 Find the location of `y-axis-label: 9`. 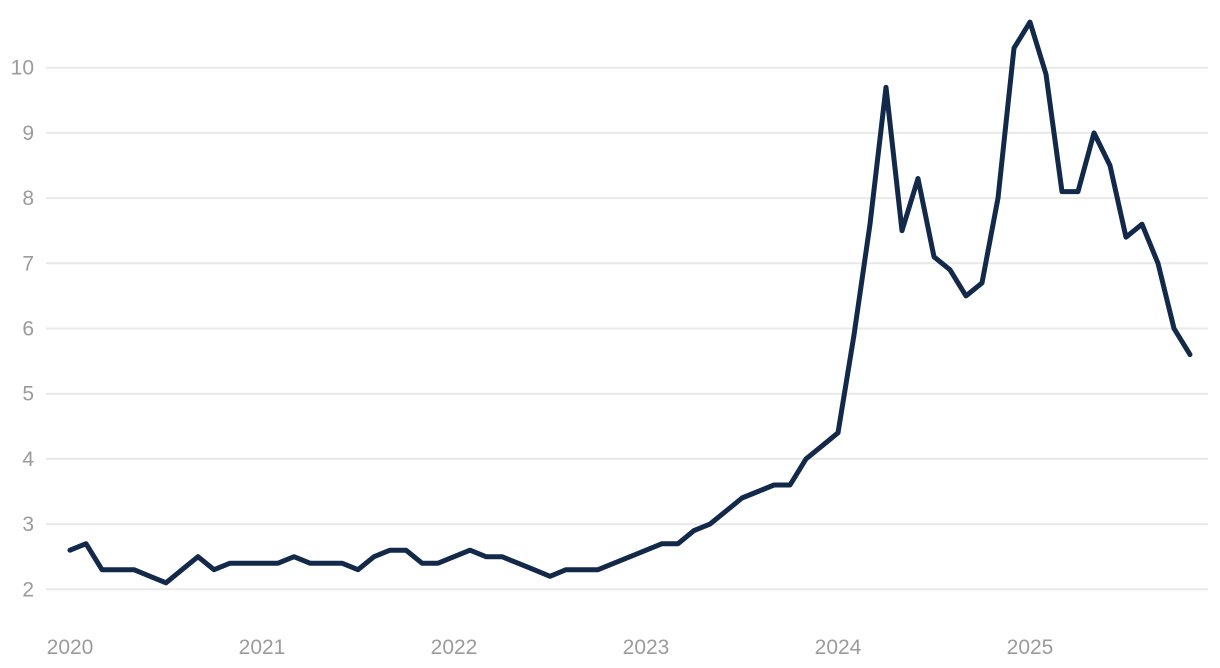

y-axis-label: 9 is located at coordinates (28, 133).